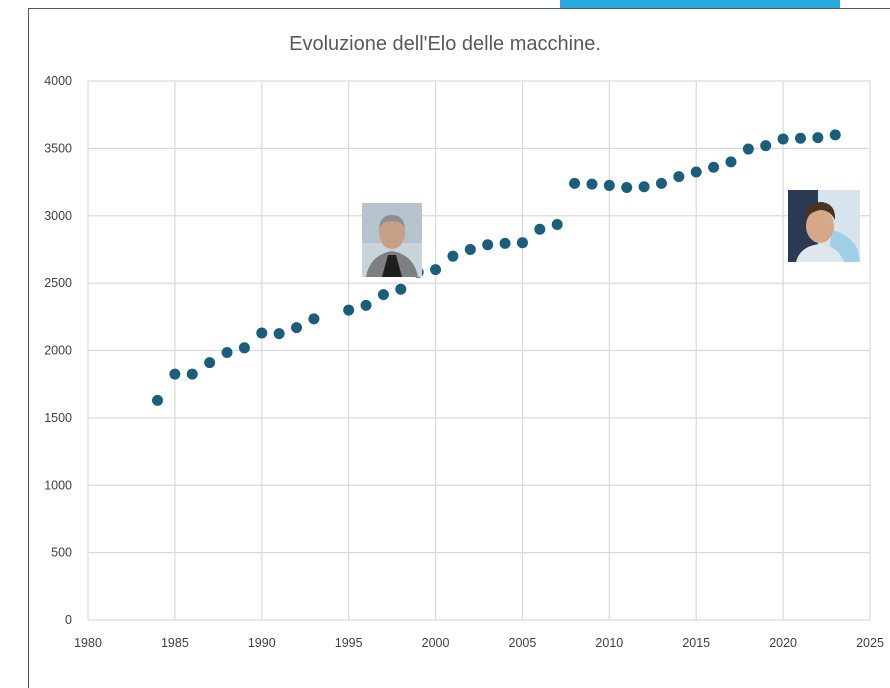 Image resolution: width=890 pixels, height=688 pixels. Describe the element at coordinates (445, 44) in the screenshot. I see `chart-title: Evoluzione dell'Elo delle macchine.` at that location.